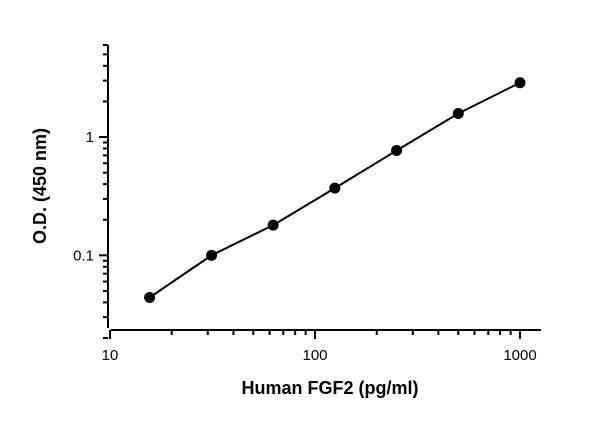  I want to click on y-axis-title: O.D. (450 nm), so click(40, 186).